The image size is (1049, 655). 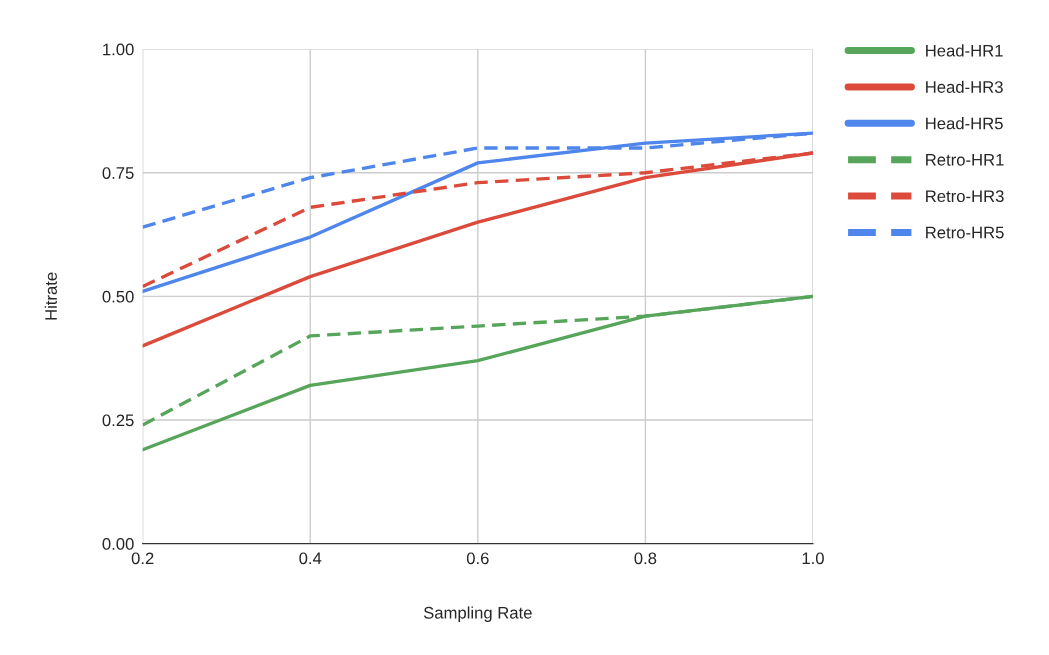 I want to click on y-tick-label: 0.00, so click(x=118, y=544).